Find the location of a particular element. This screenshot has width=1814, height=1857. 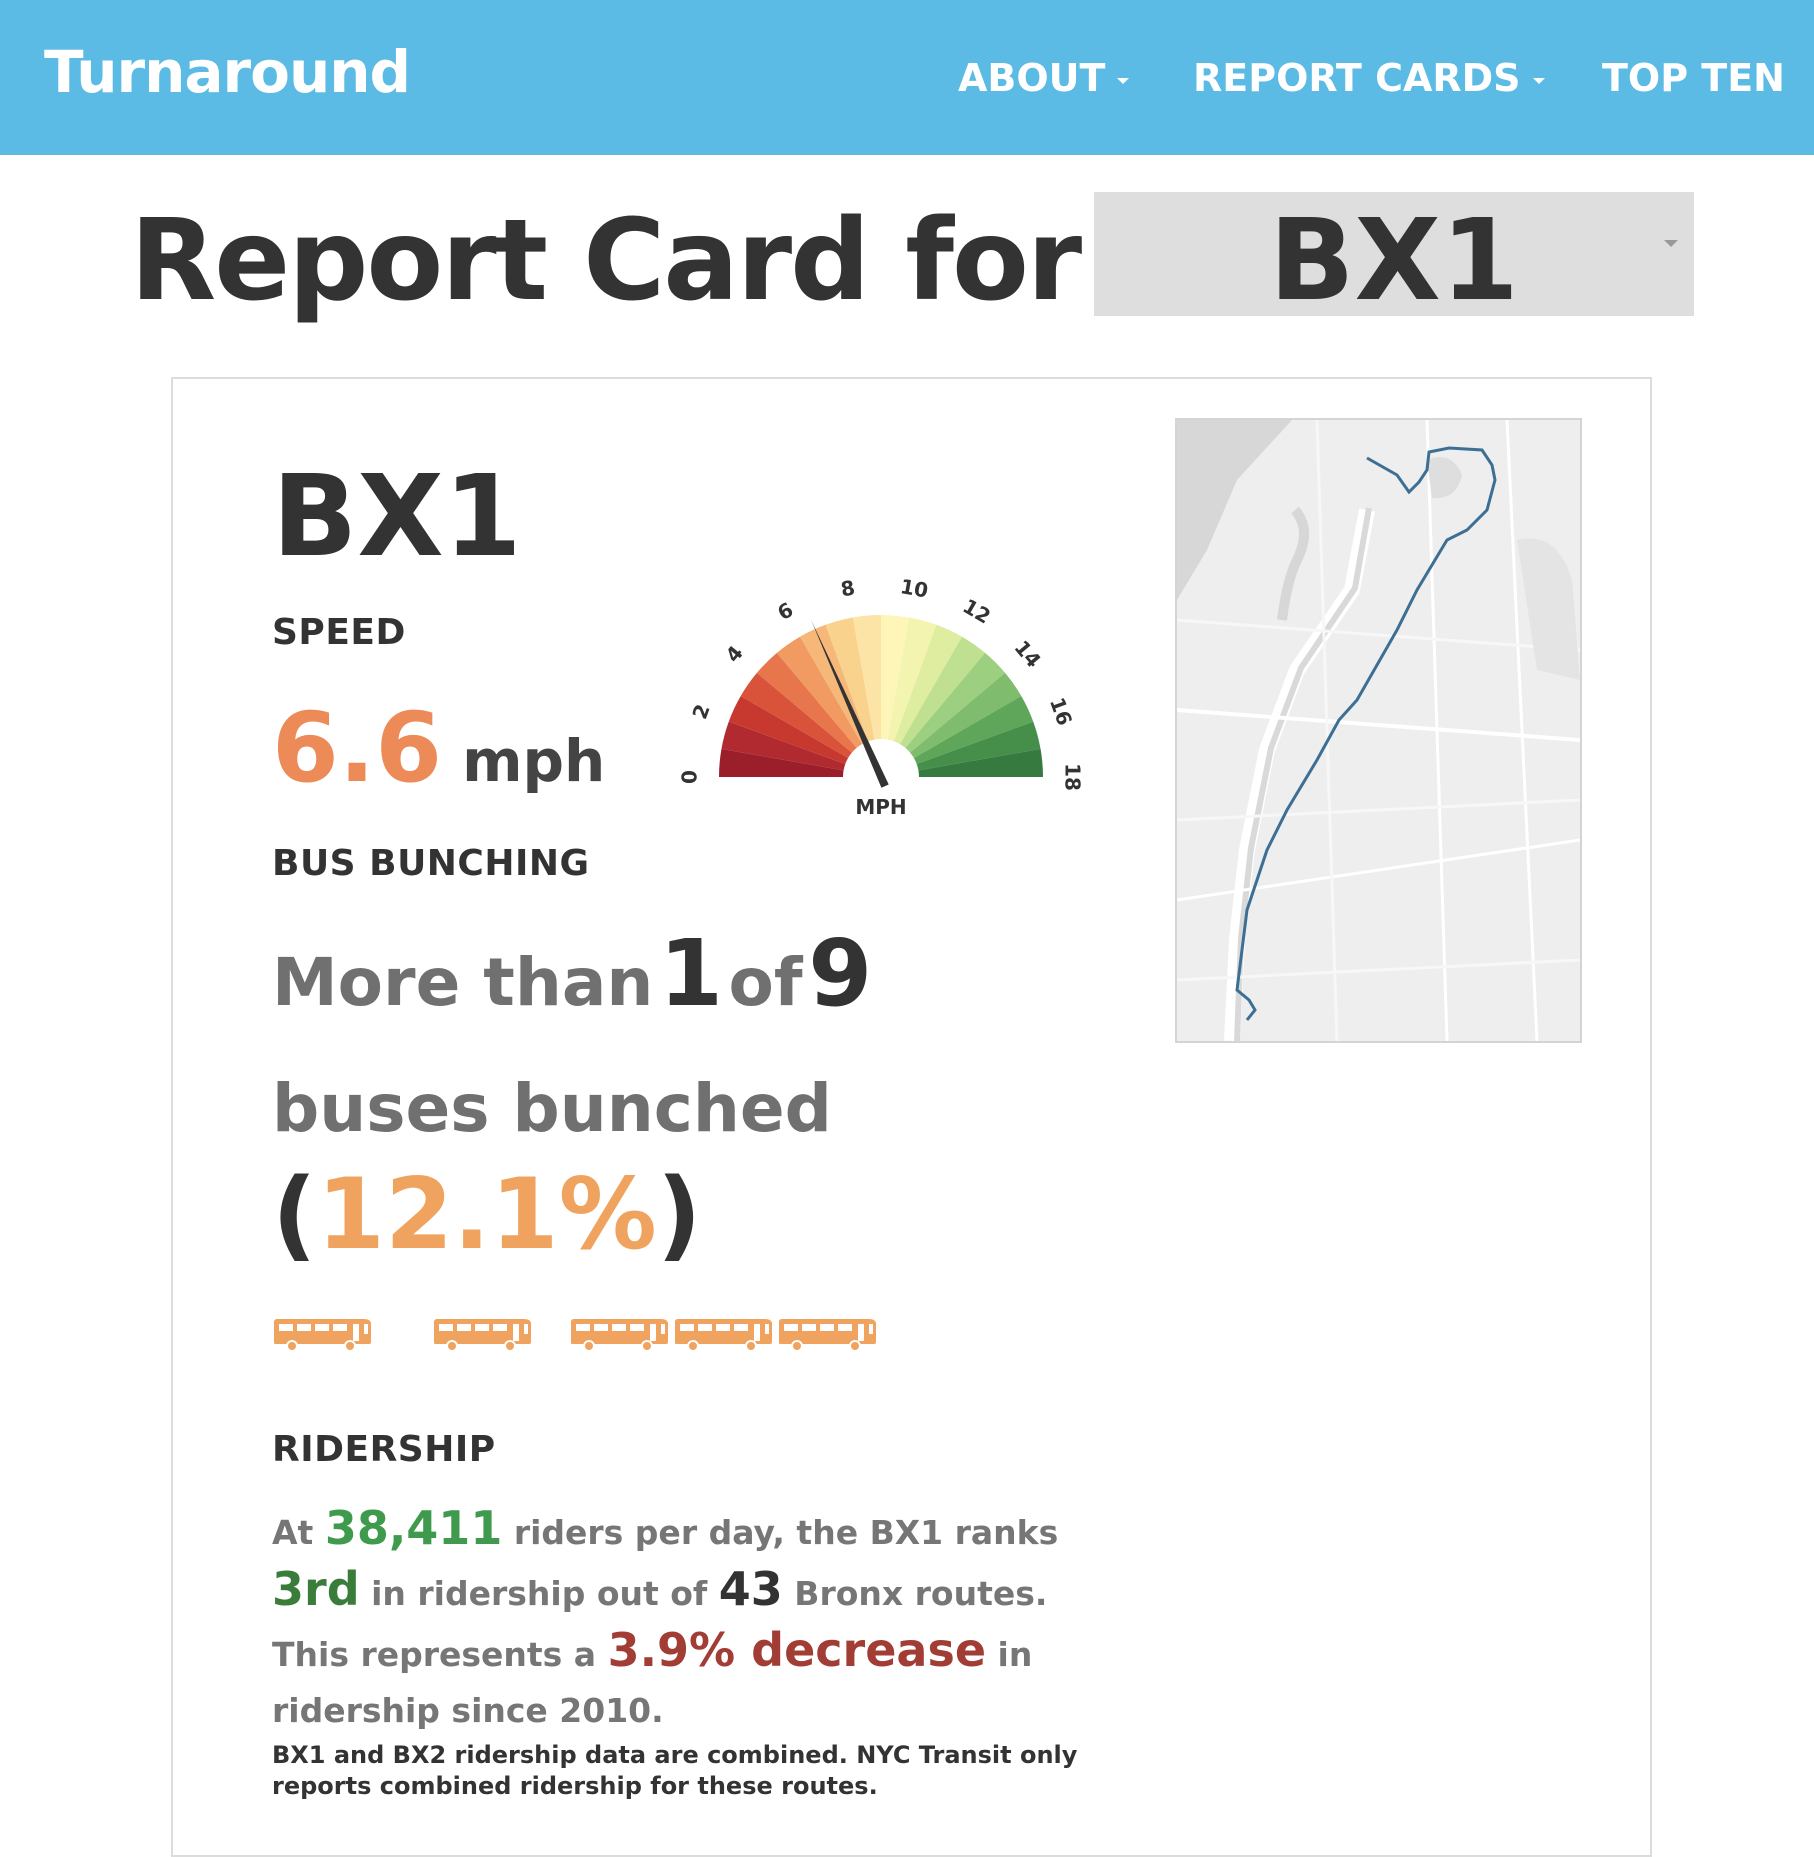

bunching-suffix: buses bunched is located at coordinates (552, 1108).